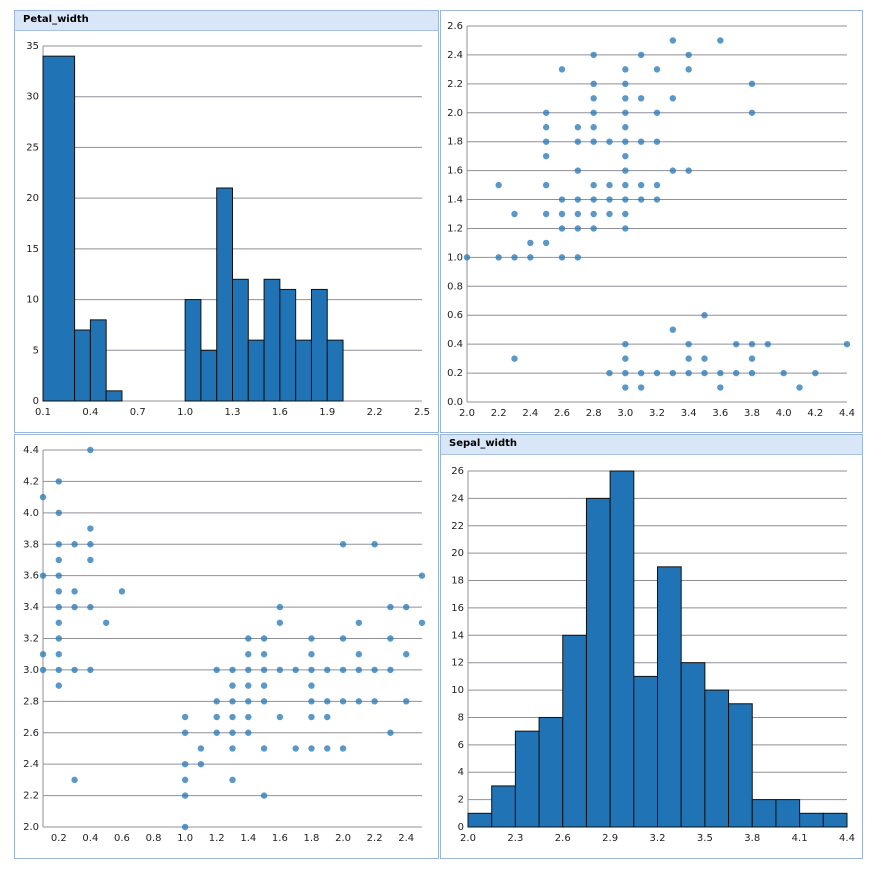 The height and width of the screenshot is (869, 873). Describe the element at coordinates (563, 838) in the screenshot. I see `x-tick-label: 2.6` at that location.